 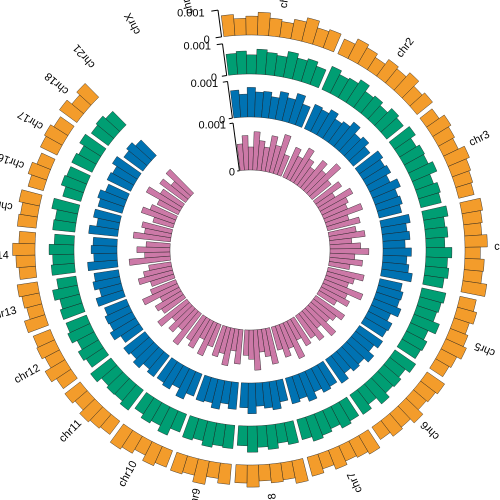 I want to click on axis-tick, so click(x=231, y=123).